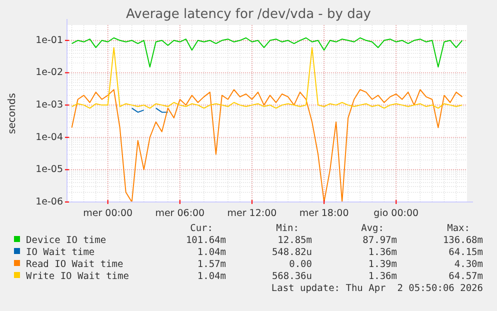  I want to click on legend-label: Read IO Wait time, so click(75, 264).